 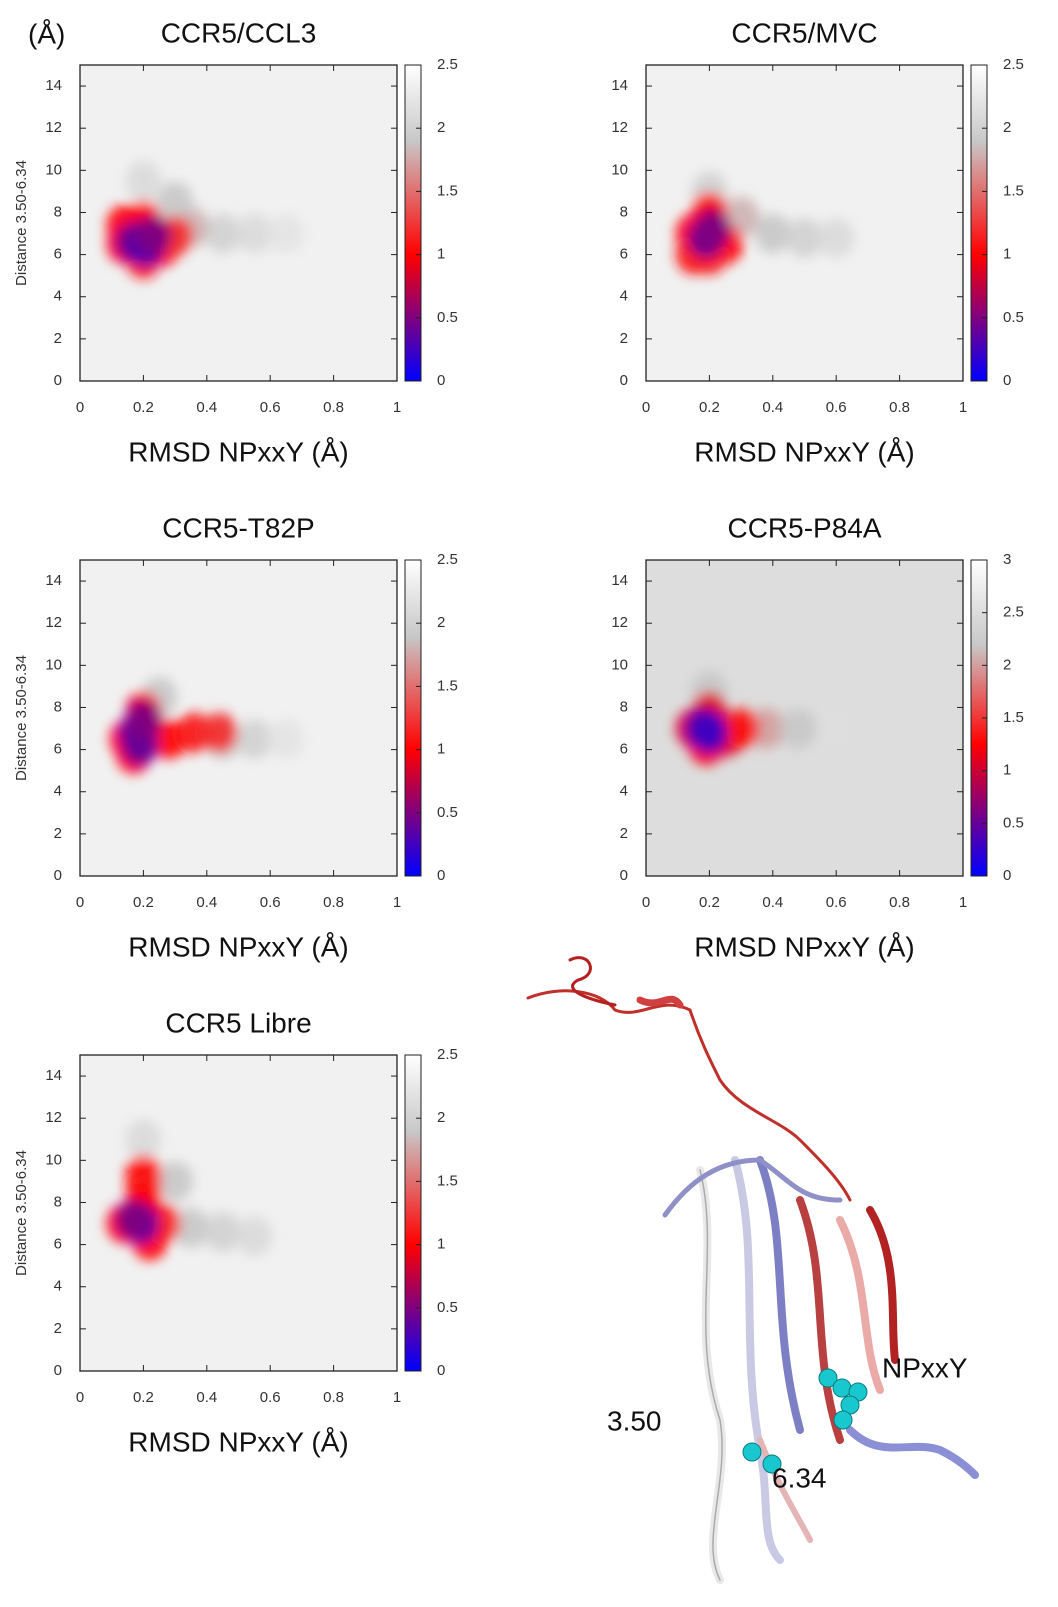 What do you see at coordinates (238, 527) in the screenshot?
I see `chart-title: CCR5-T82P` at bounding box center [238, 527].